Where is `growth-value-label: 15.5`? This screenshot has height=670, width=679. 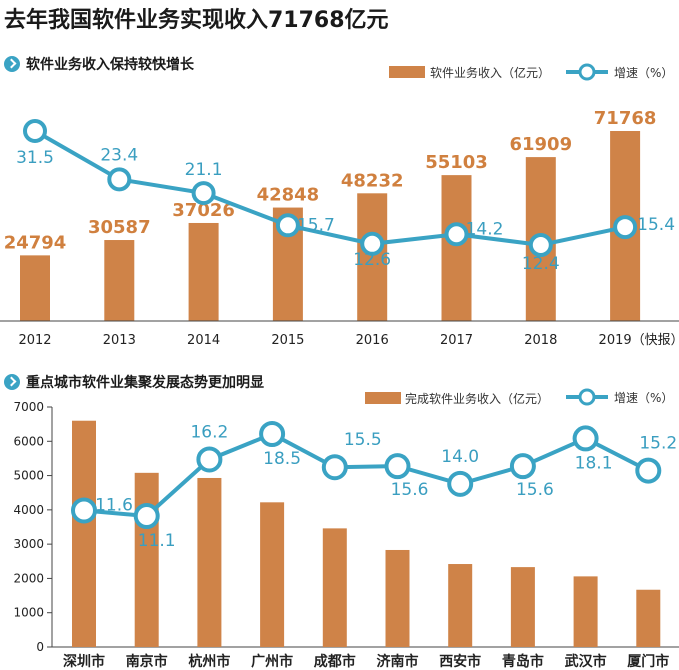
growth-value-label: 15.5 is located at coordinates (363, 440).